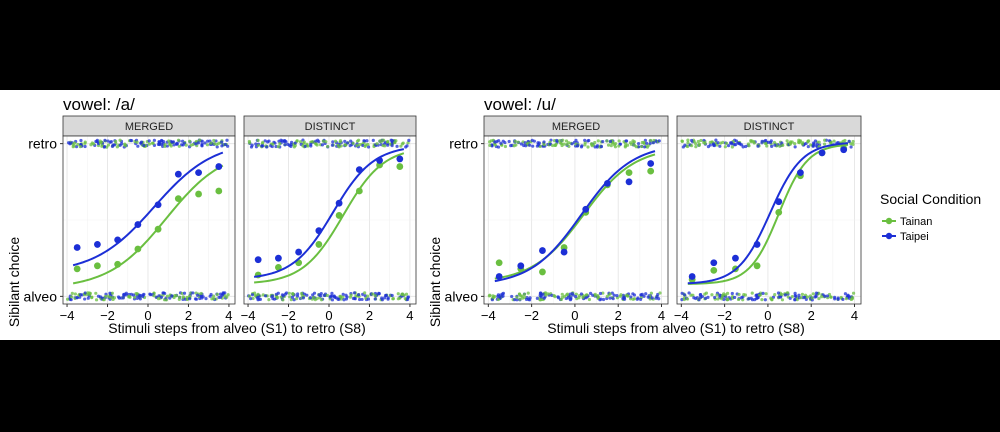 This screenshot has height=432, width=1000. I want to click on panel-a-distinct-tainan-point, so click(400, 166).